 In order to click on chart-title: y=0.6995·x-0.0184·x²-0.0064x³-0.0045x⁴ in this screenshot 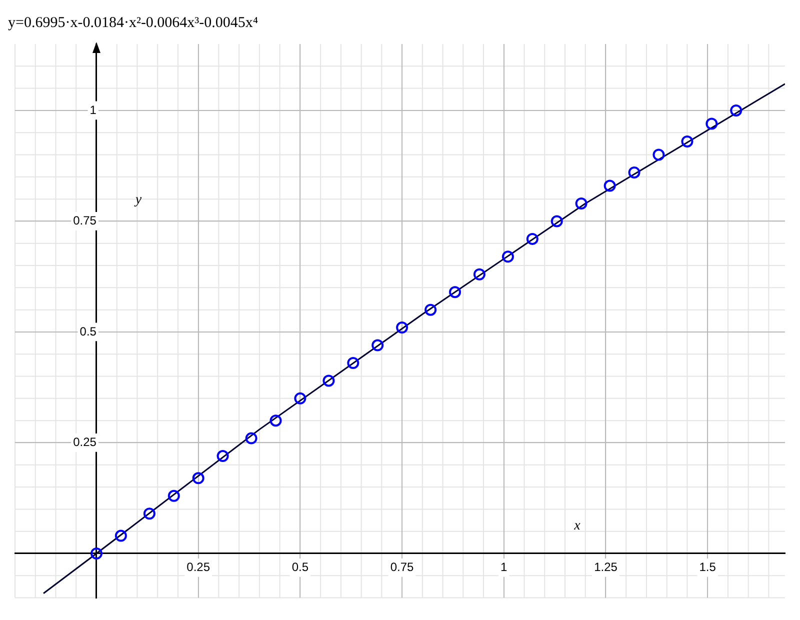, I will do `click(133, 22)`.